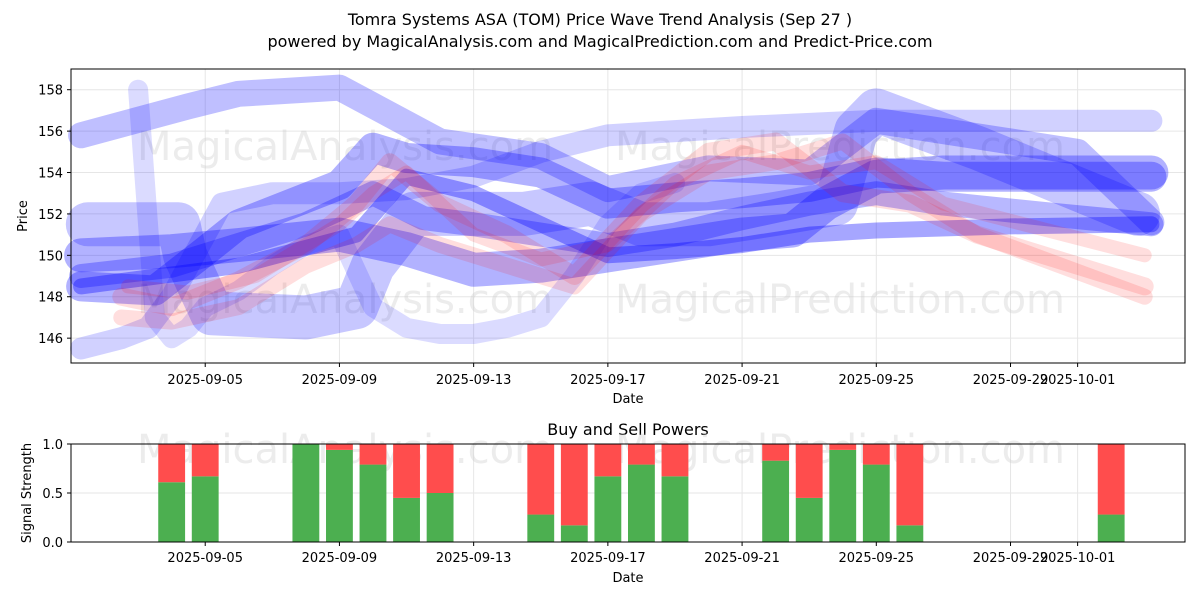 This screenshot has height=600, width=1200. What do you see at coordinates (608, 380) in the screenshot?
I see `price-x-tick-label-3: 2025-09-17` at bounding box center [608, 380].